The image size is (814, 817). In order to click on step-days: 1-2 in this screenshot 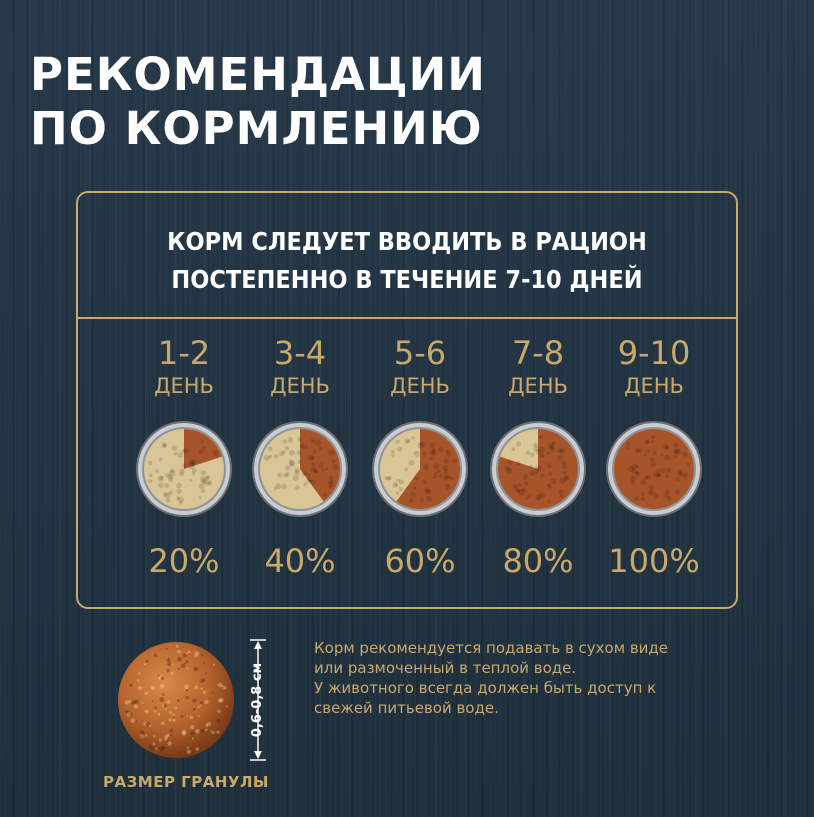, I will do `click(184, 353)`.